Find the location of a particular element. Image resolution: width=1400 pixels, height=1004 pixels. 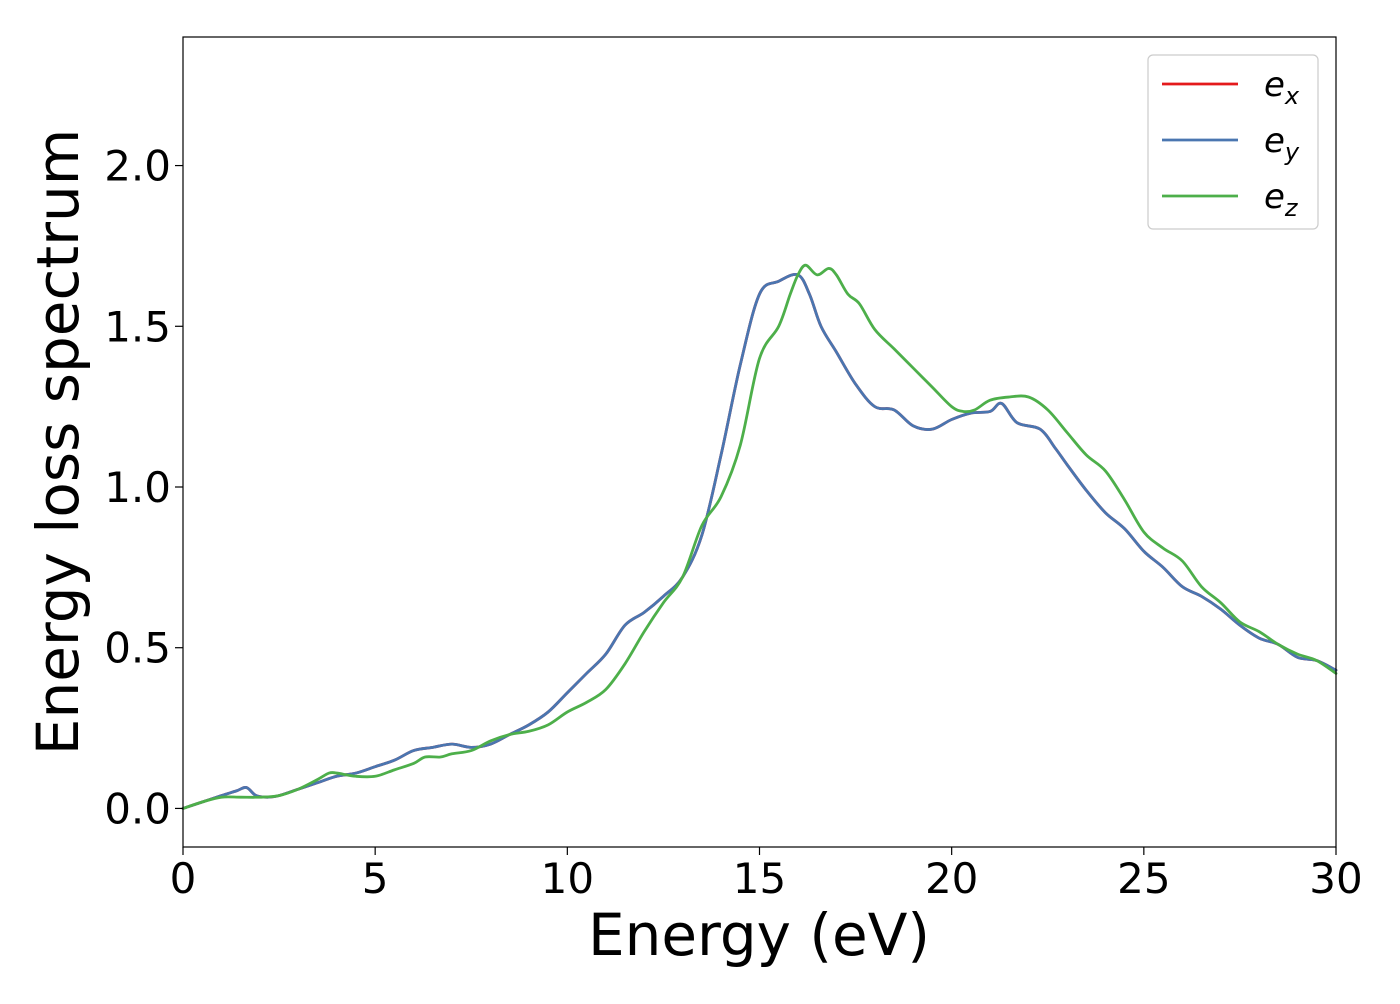

legend-items: ex ey ez is located at coordinates (1231, 143).